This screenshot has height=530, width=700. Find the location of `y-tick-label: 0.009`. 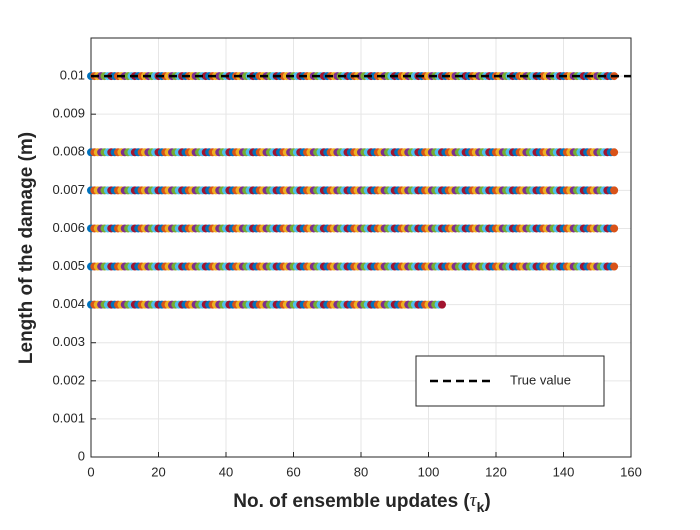

y-tick-label: 0.009 is located at coordinates (68, 113).